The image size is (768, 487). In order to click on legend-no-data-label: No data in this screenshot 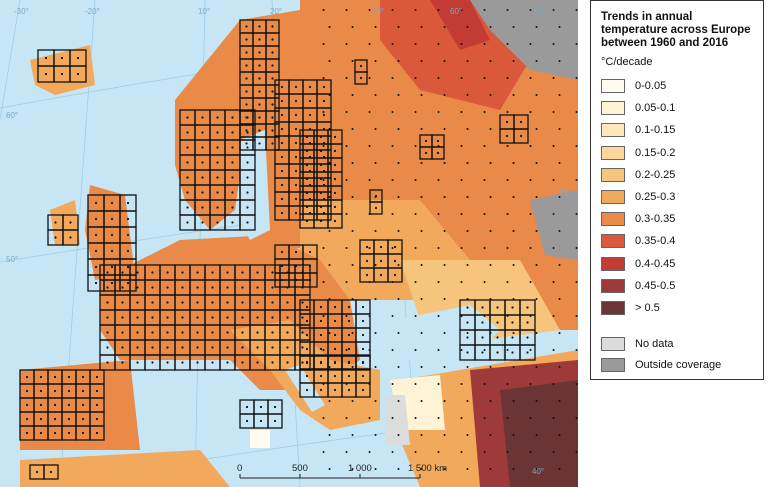, I will do `click(654, 343)`.